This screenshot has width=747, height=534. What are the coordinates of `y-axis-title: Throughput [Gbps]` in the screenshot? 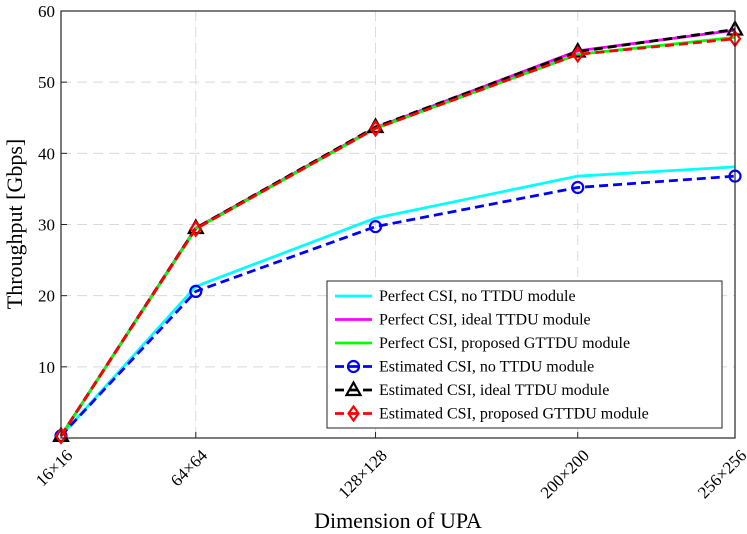 It's located at (14, 224).